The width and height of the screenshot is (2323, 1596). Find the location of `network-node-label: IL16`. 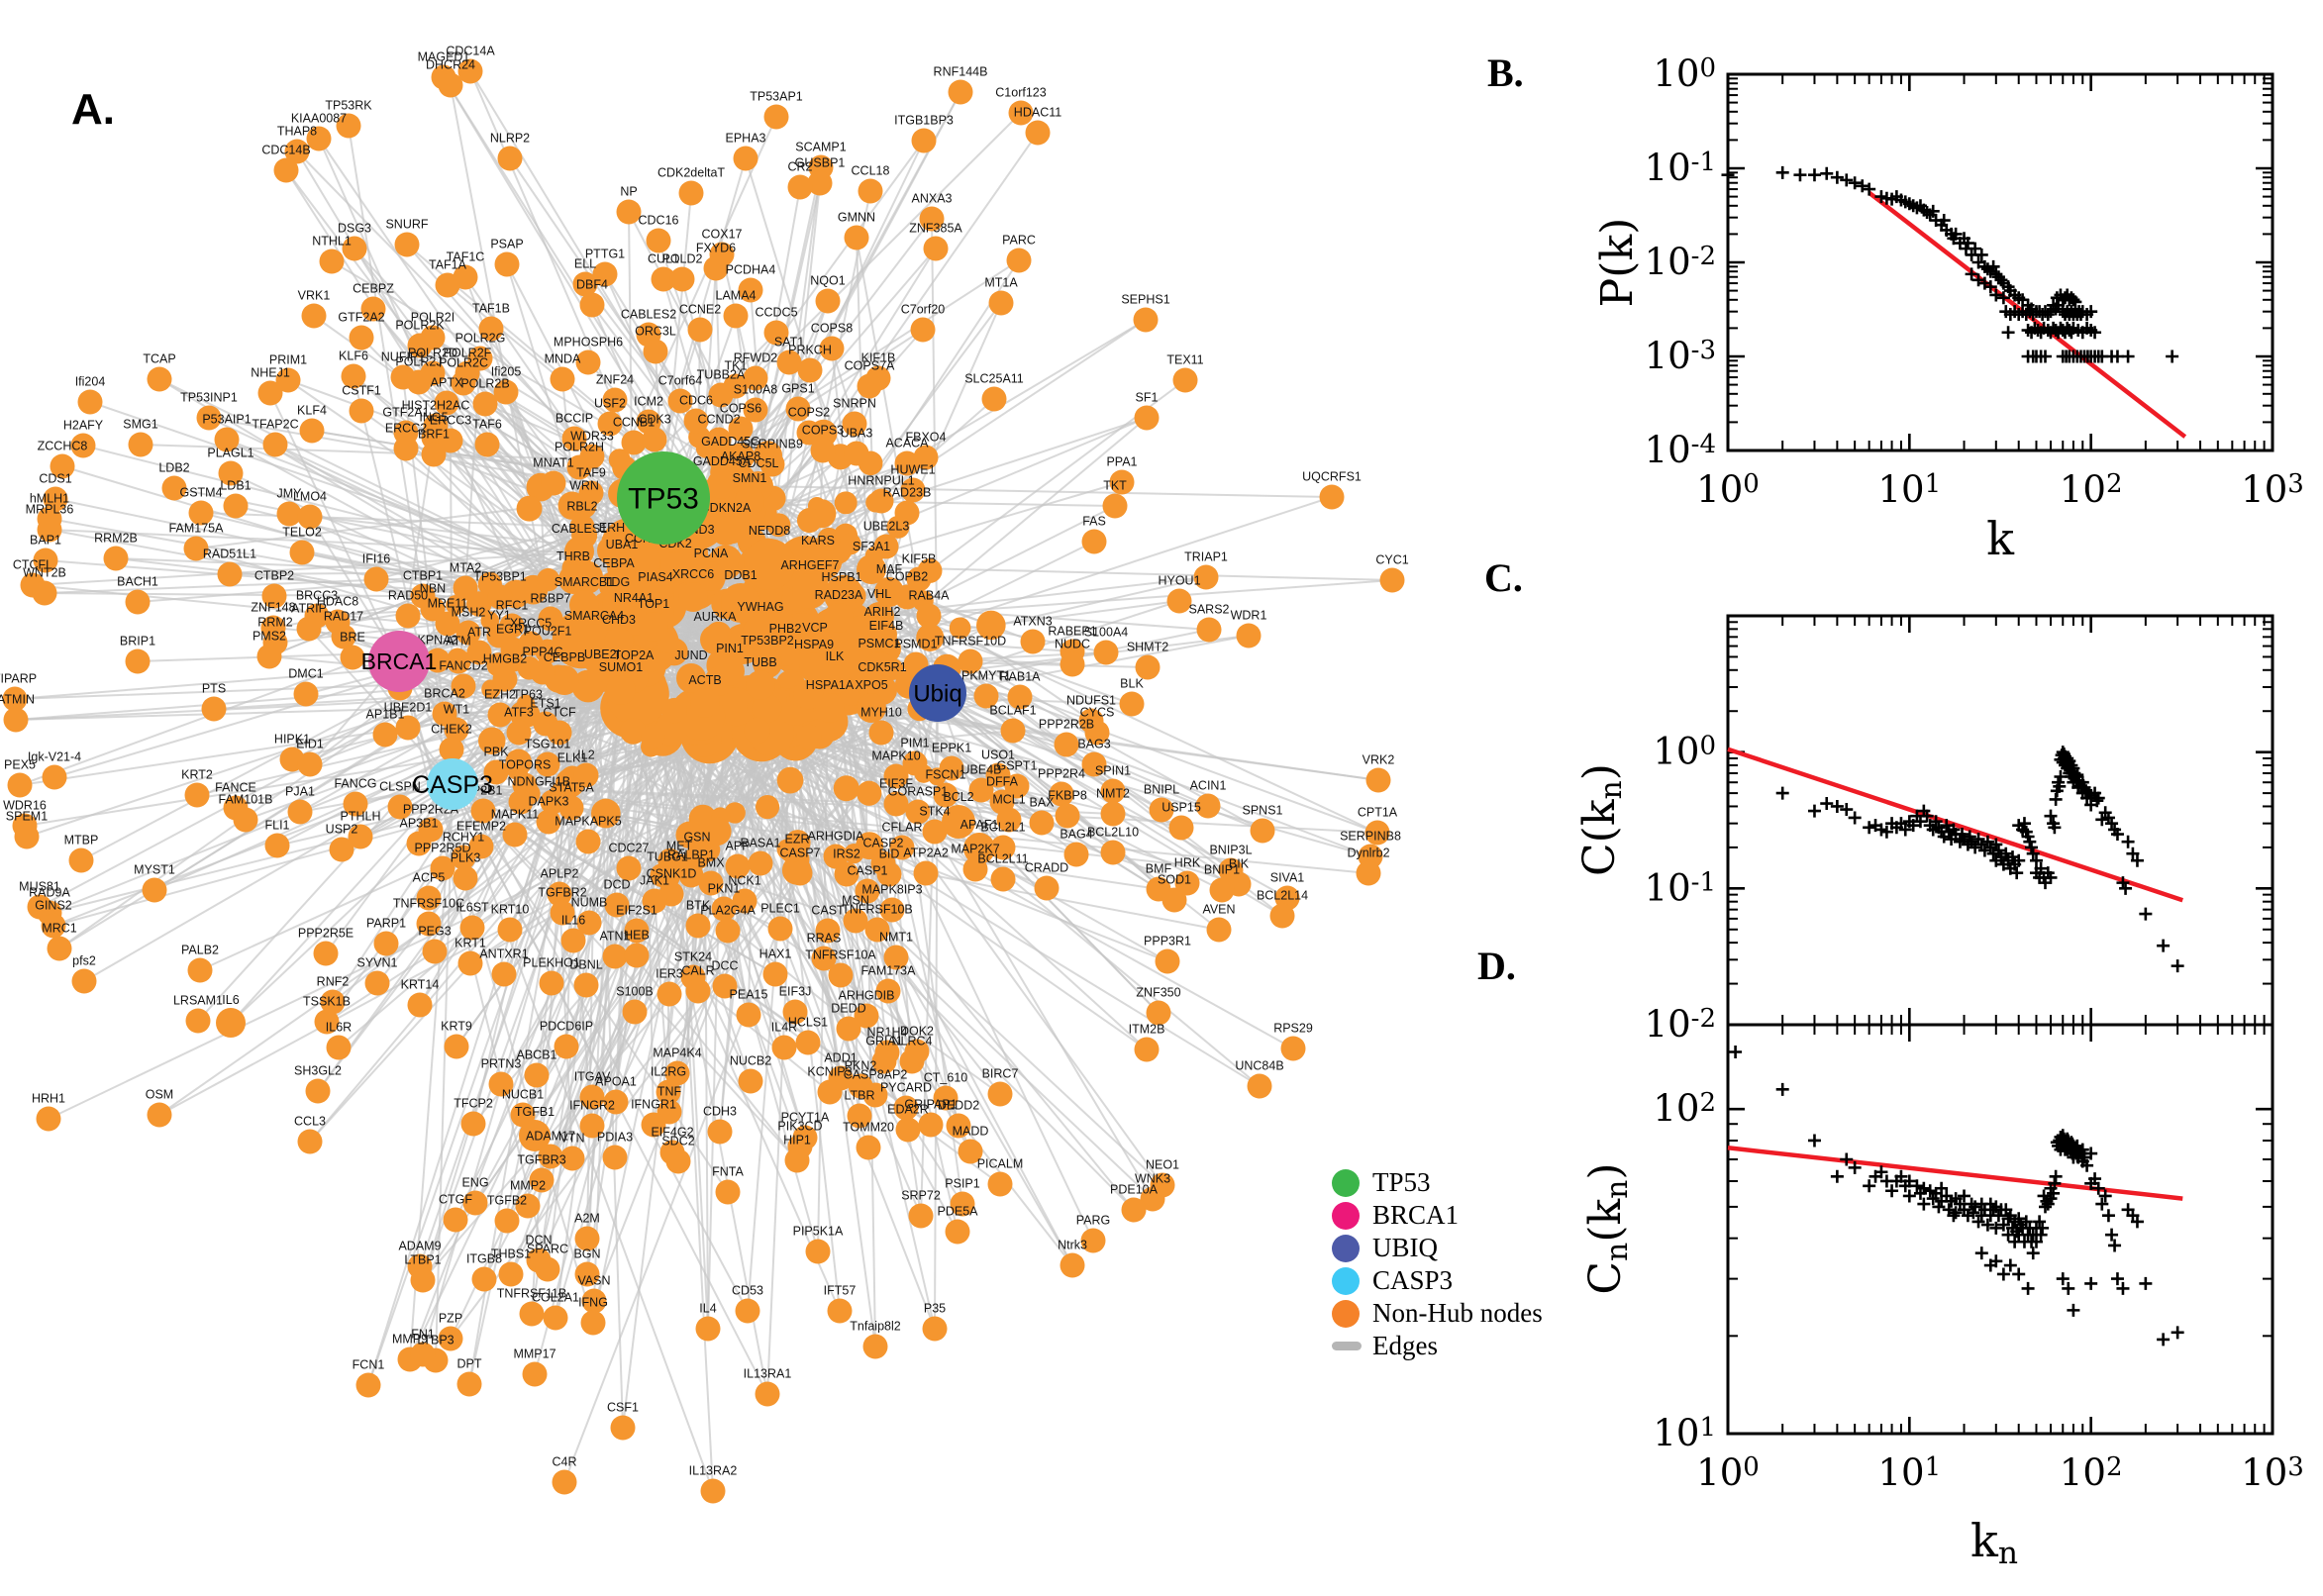

network-node-label: IL16 is located at coordinates (573, 921).